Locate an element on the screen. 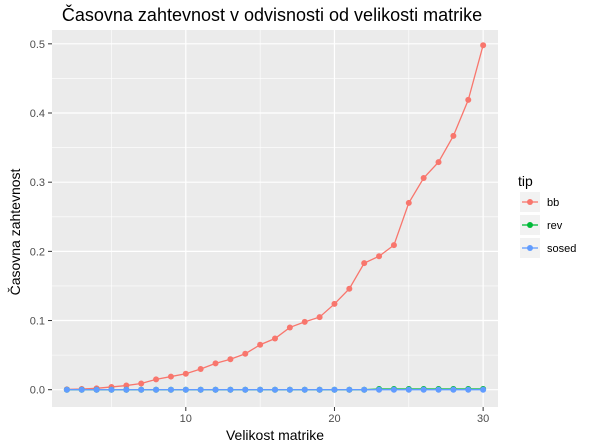 The width and height of the screenshot is (600, 447). y-tick-label: 0.3 is located at coordinates (37, 183).